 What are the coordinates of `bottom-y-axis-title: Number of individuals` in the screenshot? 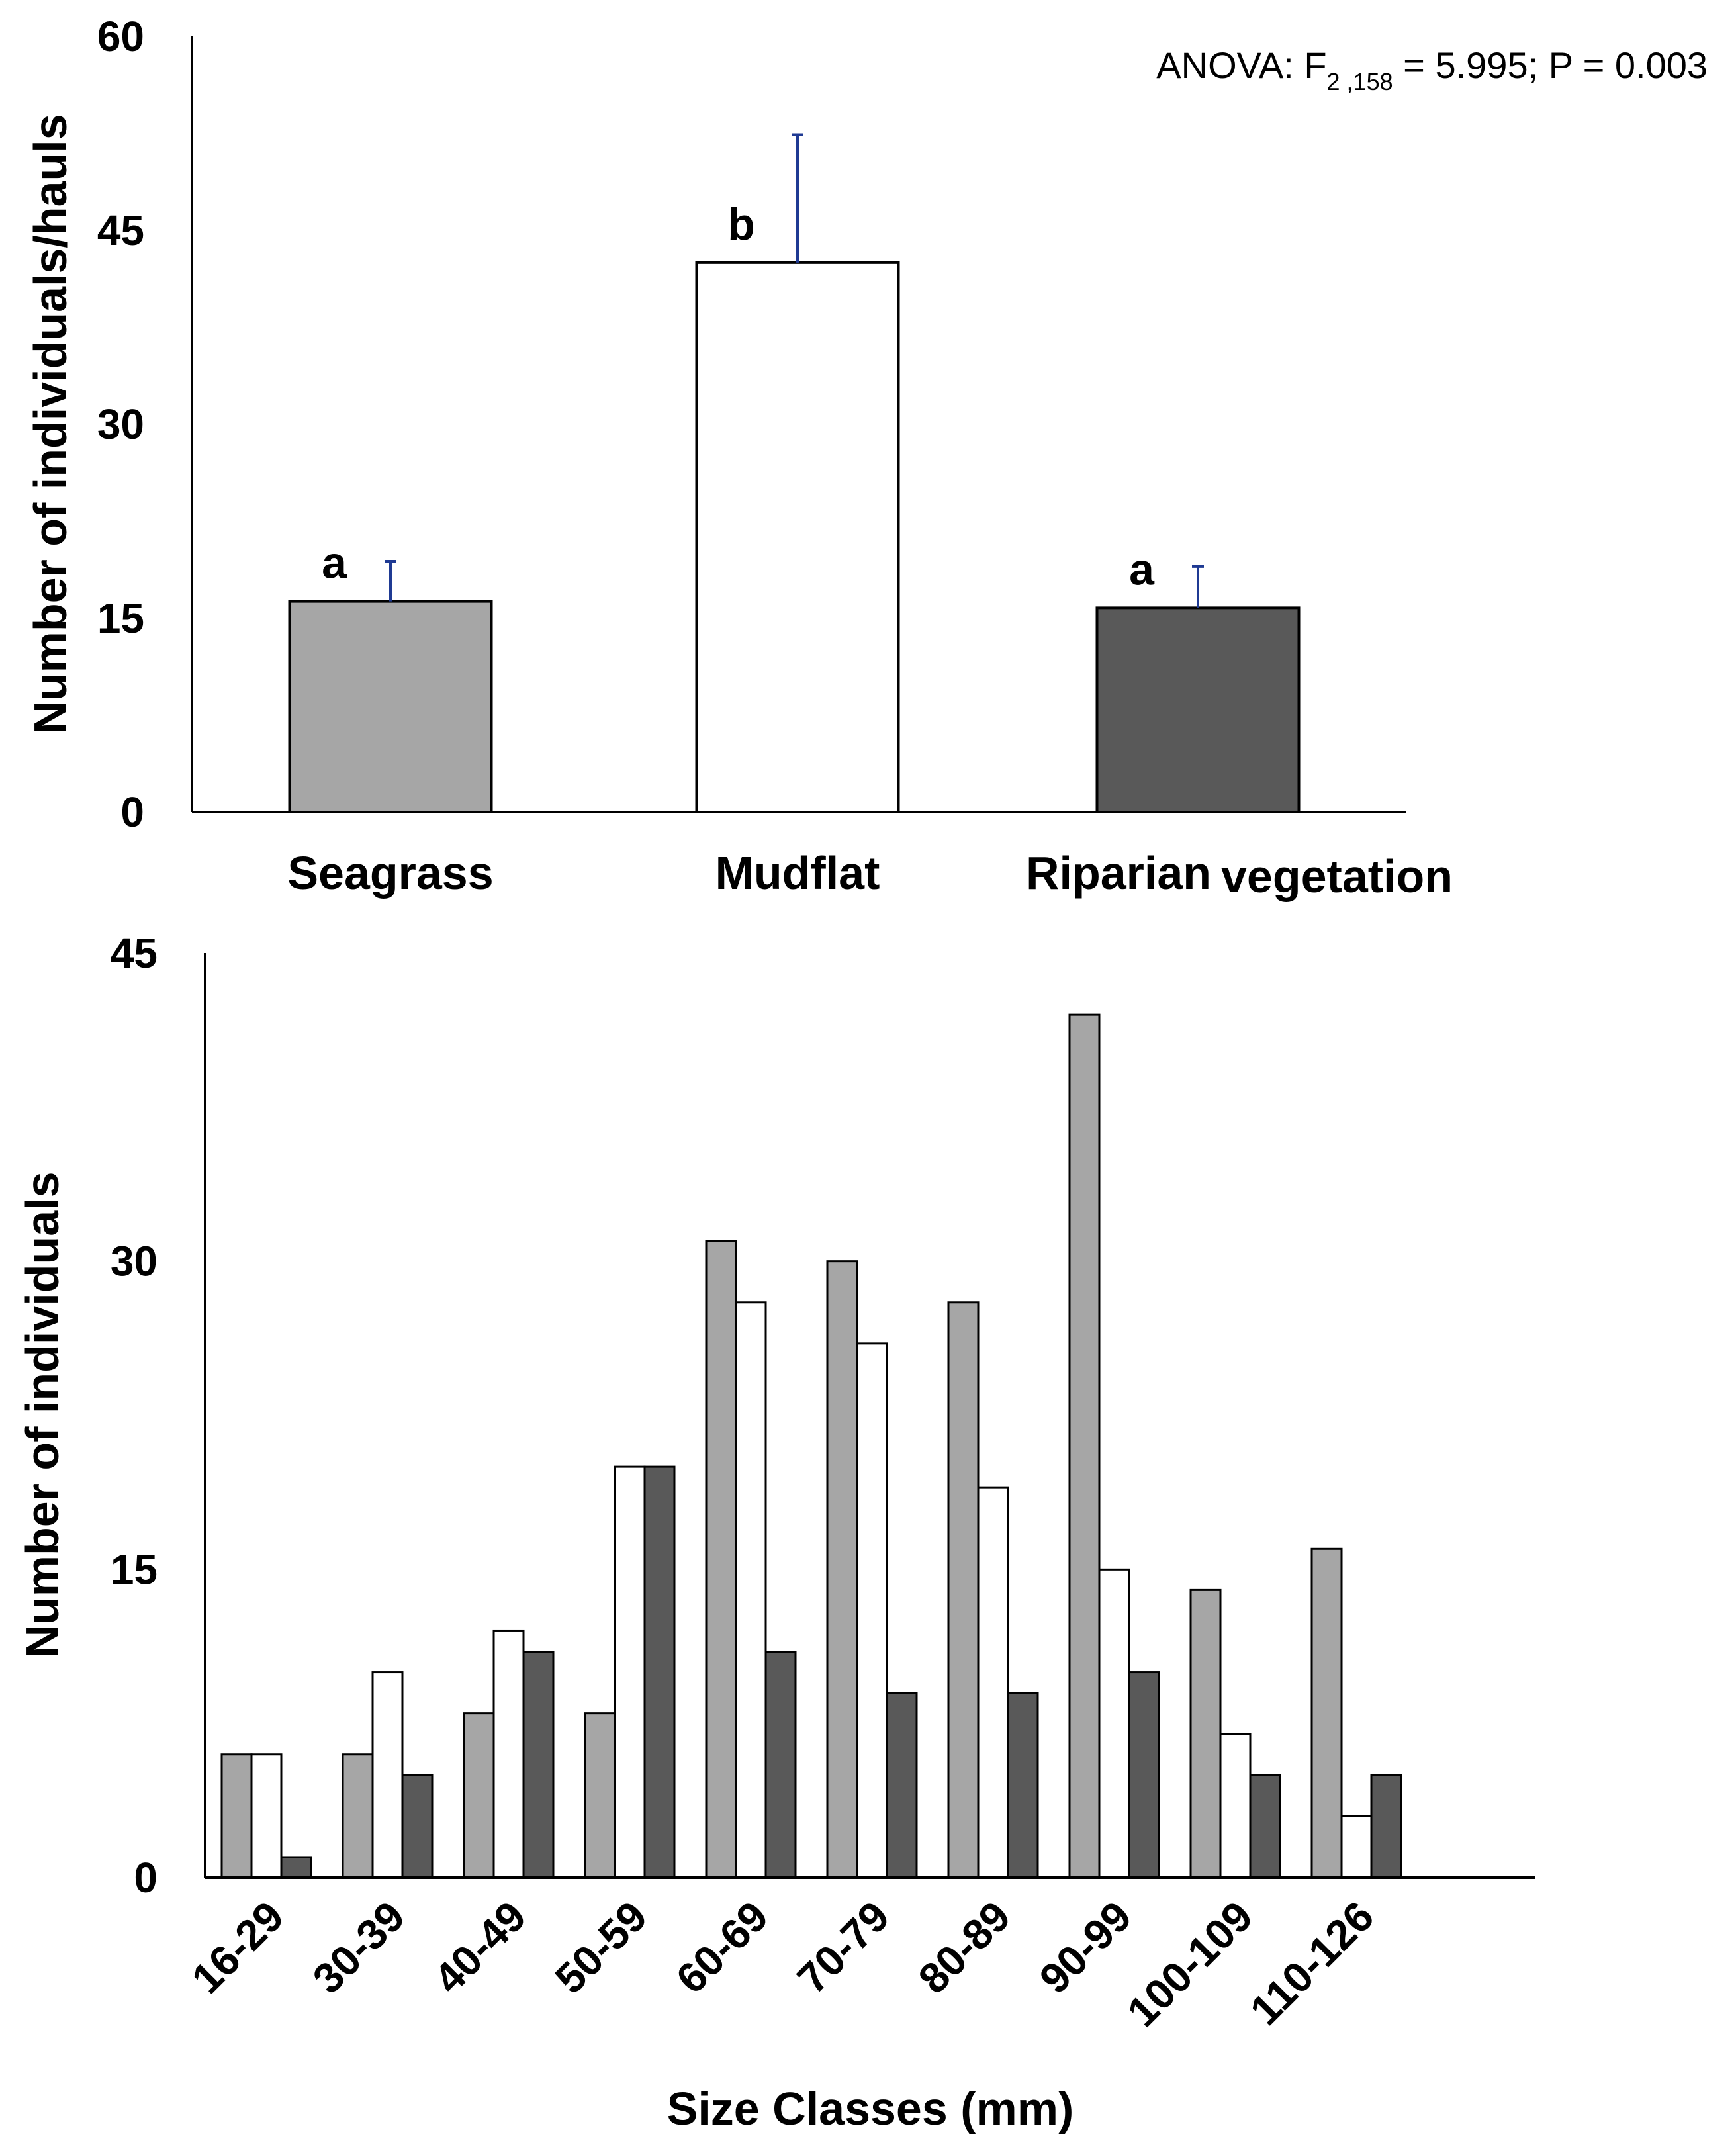 It's located at (42, 1414).